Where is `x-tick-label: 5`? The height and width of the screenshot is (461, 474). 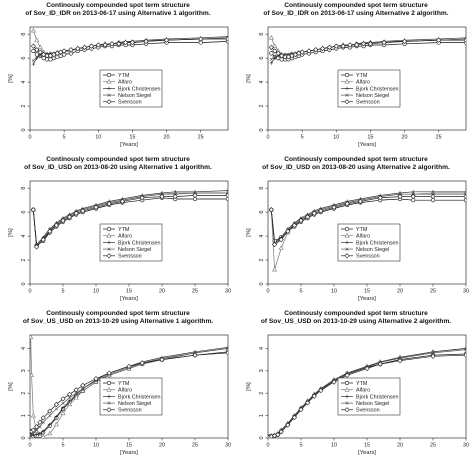
x-tick-label: 5 is located at coordinates (300, 446).